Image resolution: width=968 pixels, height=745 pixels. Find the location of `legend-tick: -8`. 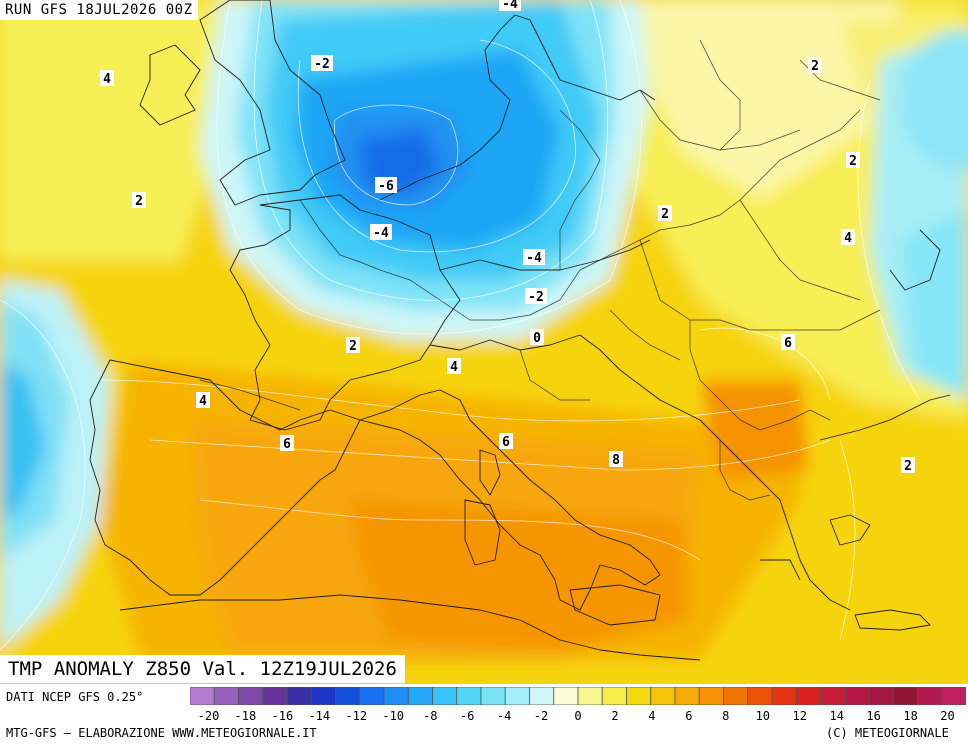

legend-tick: -8 is located at coordinates (430, 716).